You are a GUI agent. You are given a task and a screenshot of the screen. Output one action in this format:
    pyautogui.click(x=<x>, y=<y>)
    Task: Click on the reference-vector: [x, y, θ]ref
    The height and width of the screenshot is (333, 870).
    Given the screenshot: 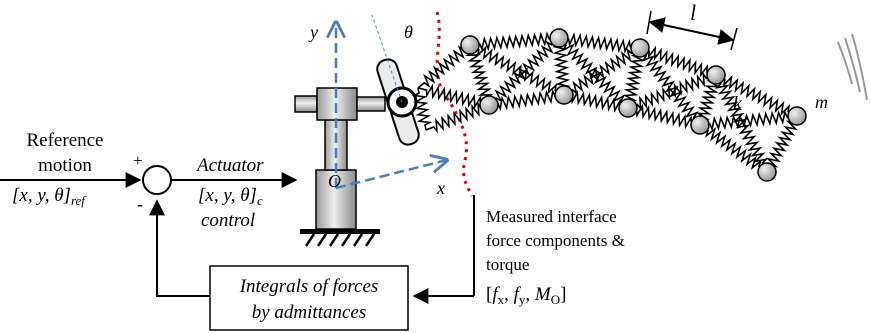 What is the action you would take?
    pyautogui.click(x=49, y=196)
    